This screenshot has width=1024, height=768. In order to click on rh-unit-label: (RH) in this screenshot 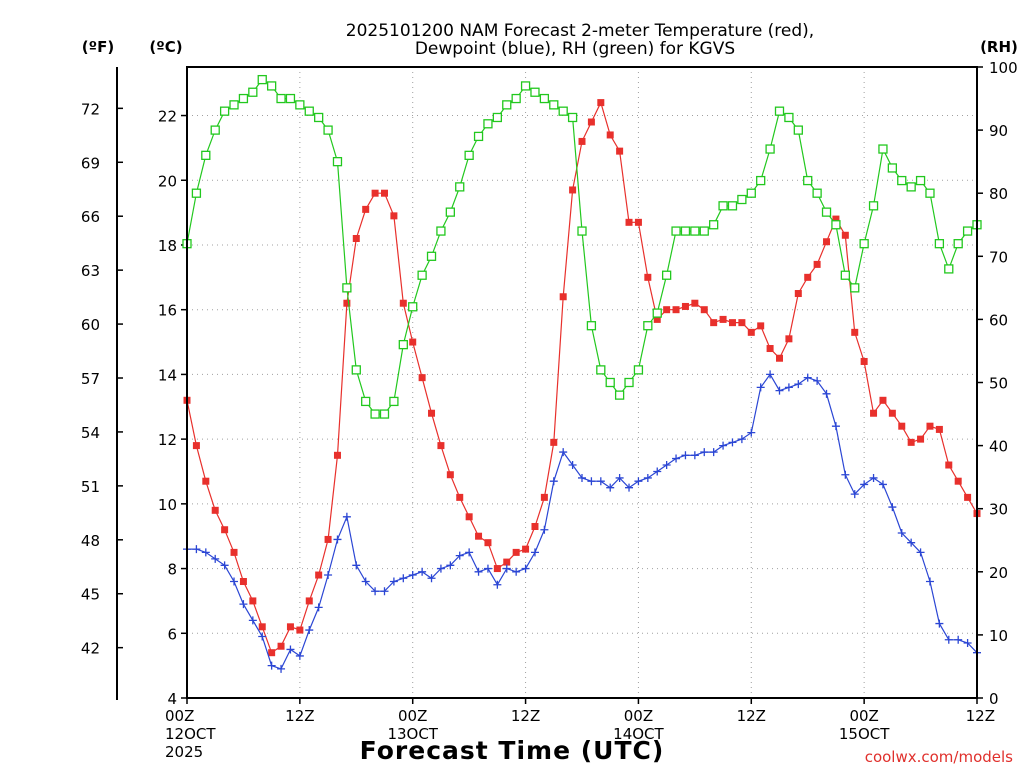, I will do `click(999, 47)`.